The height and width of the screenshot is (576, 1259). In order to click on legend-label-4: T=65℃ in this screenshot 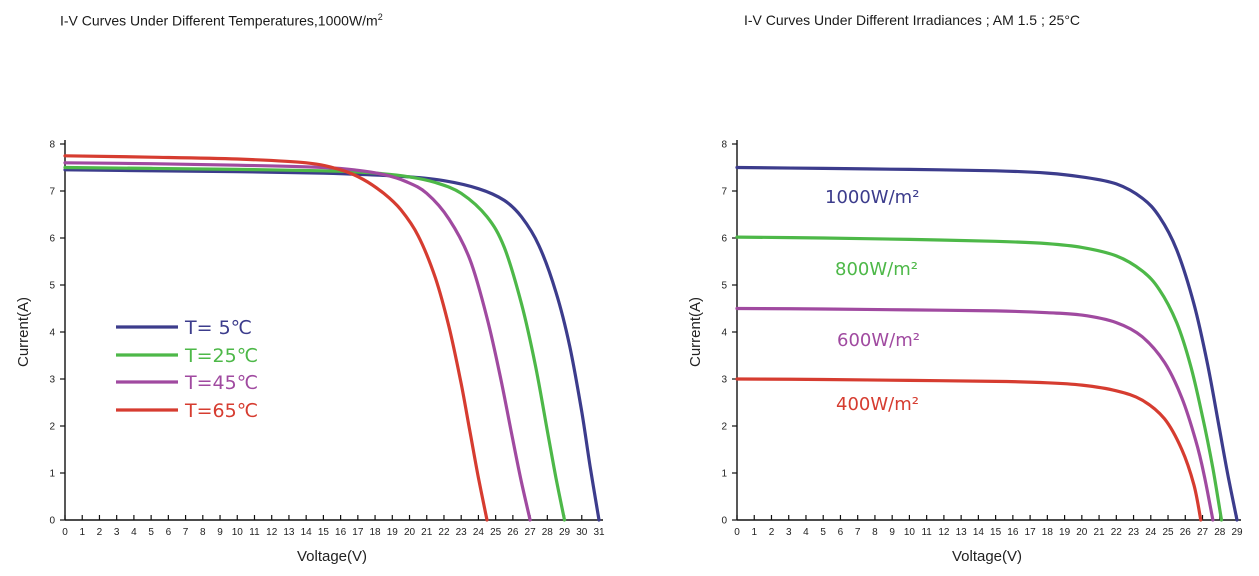, I will do `click(221, 411)`.